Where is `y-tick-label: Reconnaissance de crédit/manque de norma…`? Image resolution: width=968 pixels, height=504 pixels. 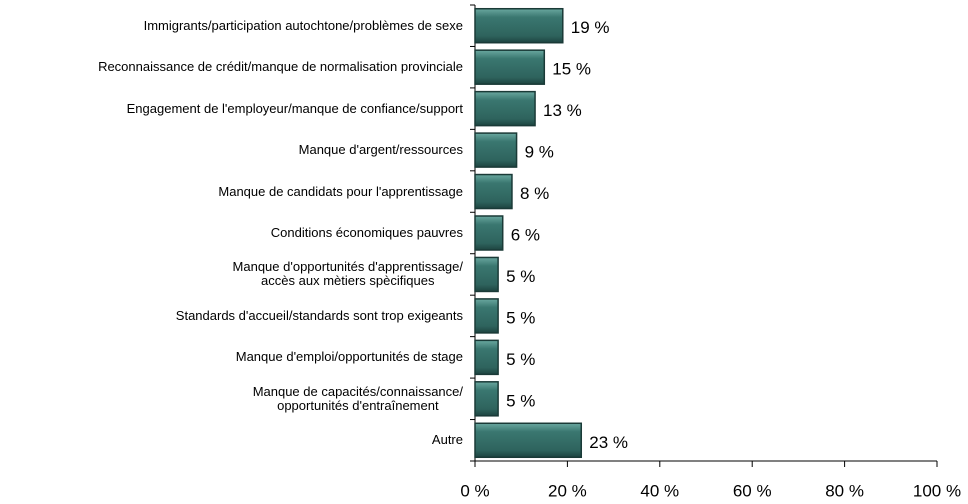
y-tick-label: Reconnaissance de crédit/manque de norma… is located at coordinates (280, 67).